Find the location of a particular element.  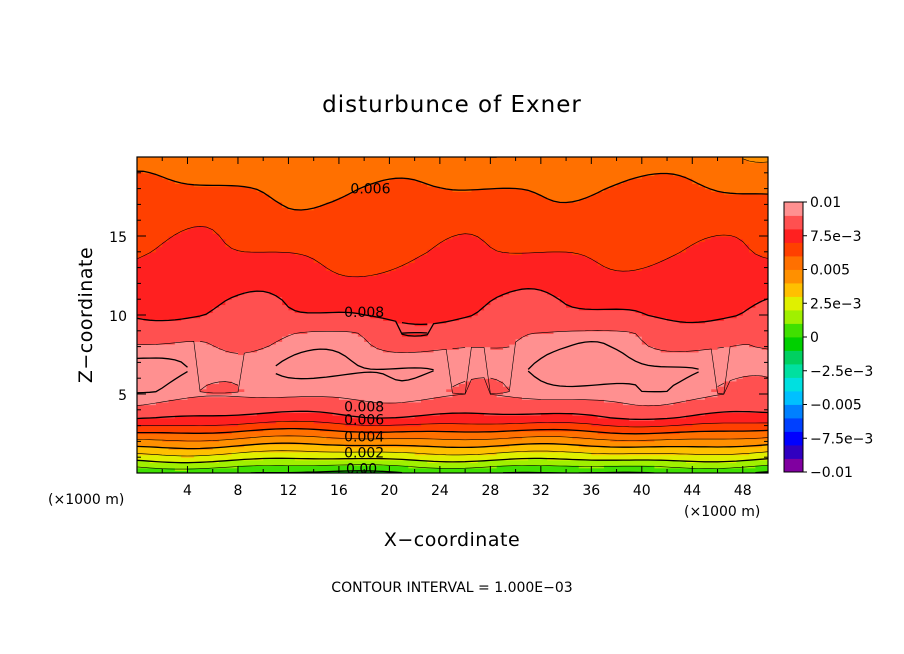

x-tick-label: 32 is located at coordinates (541, 491).